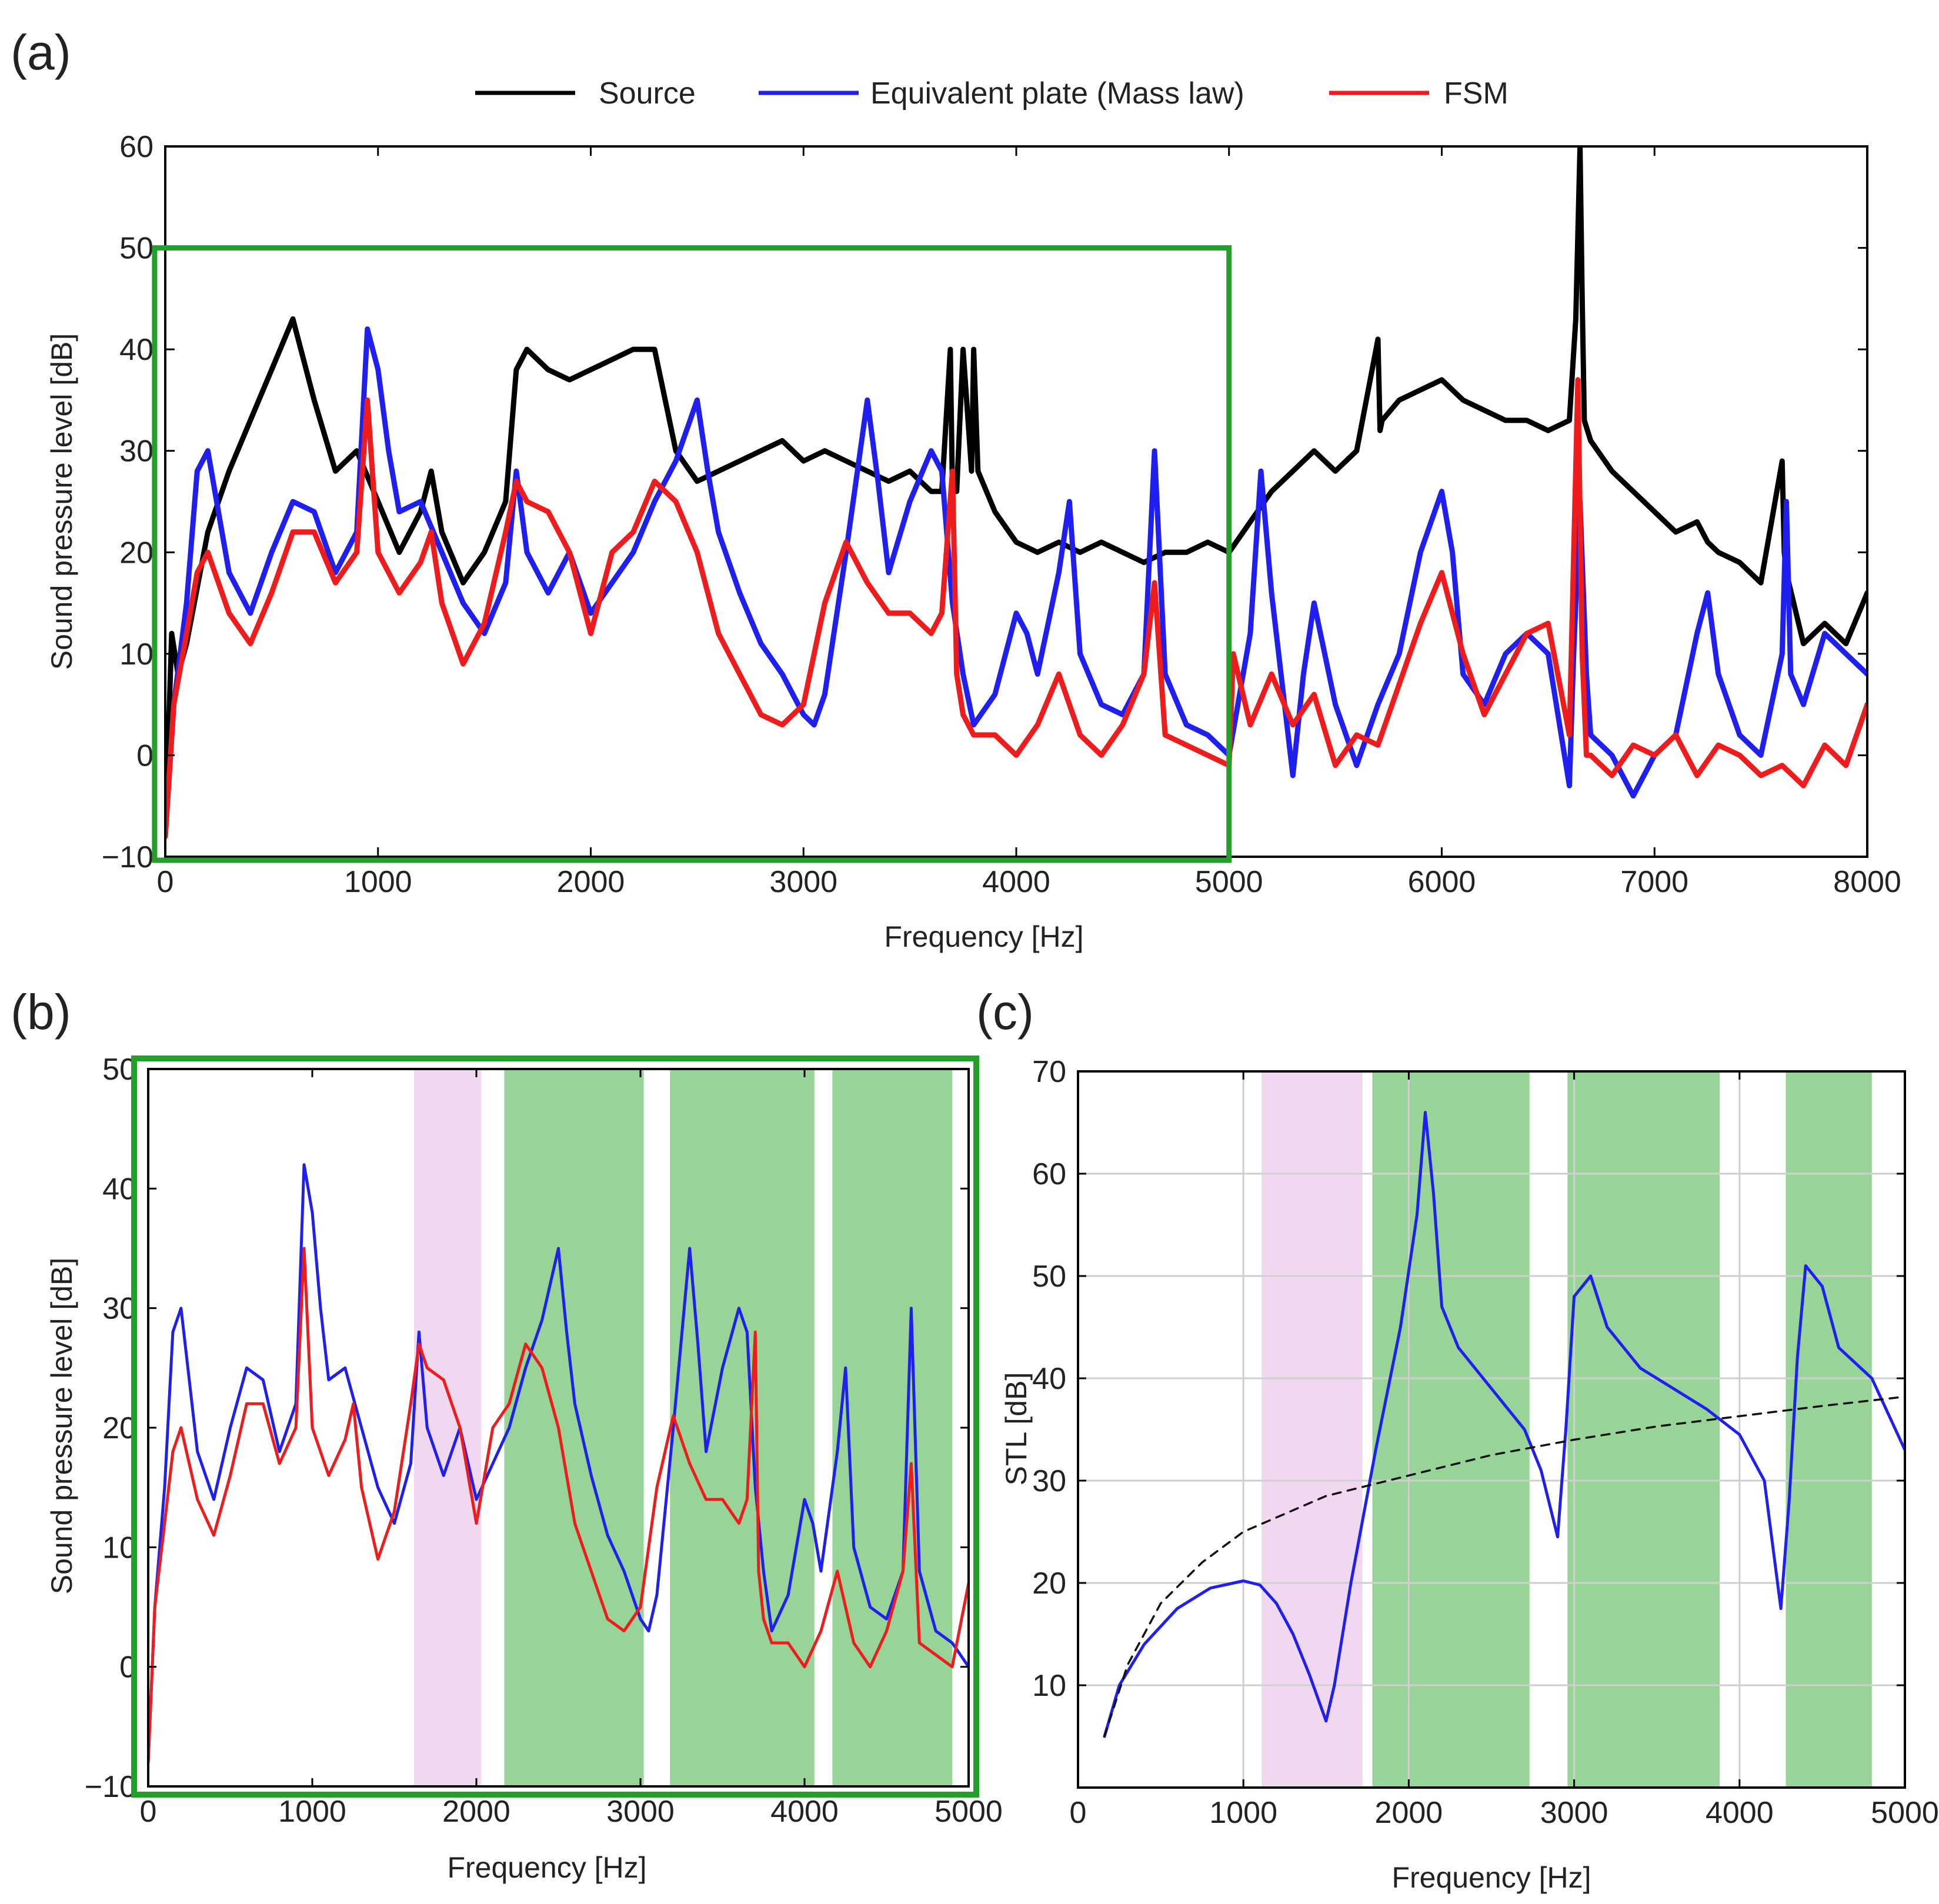 The image size is (1939, 1904). What do you see at coordinates (41, 52) in the screenshot?
I see `panel-a-label: (a)` at bounding box center [41, 52].